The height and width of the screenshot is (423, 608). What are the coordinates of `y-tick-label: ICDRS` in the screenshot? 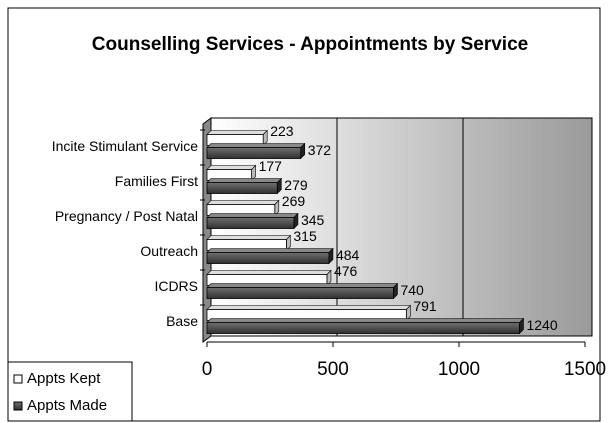 It's located at (176, 286).